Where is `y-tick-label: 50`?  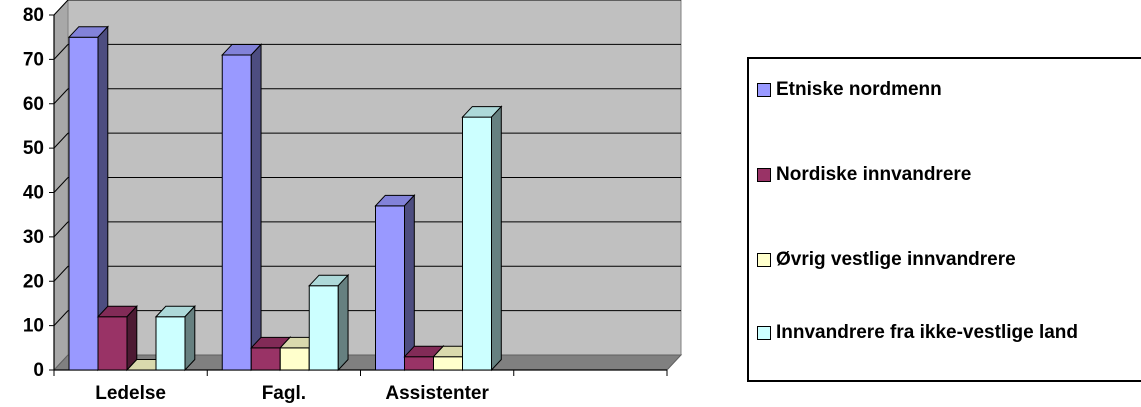
y-tick-label: 50 is located at coordinates (33, 148).